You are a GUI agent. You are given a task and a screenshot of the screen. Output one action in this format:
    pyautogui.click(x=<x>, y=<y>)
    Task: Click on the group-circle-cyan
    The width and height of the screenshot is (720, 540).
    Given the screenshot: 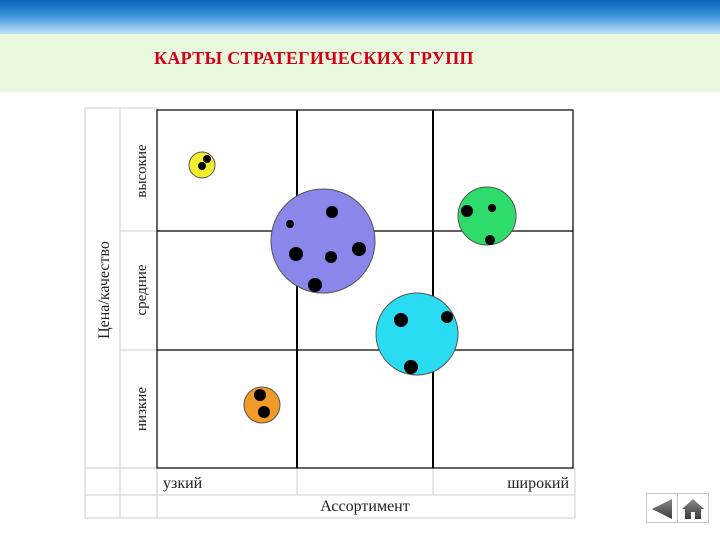 What is the action you would take?
    pyautogui.click(x=417, y=334)
    